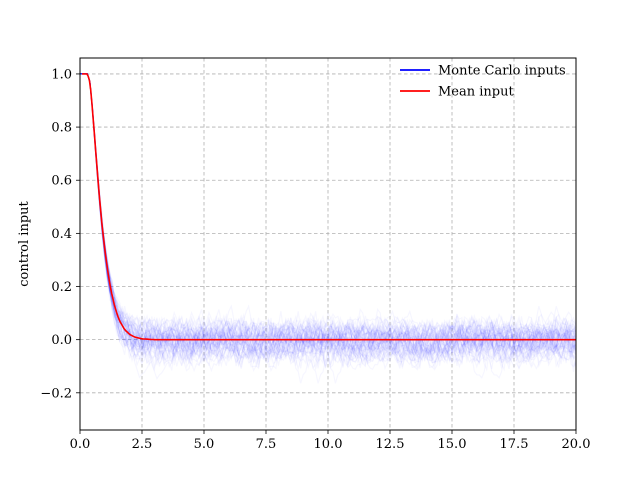 Image resolution: width=640 pixels, height=480 pixels. Describe the element at coordinates (328, 444) in the screenshot. I see `x-tick-label-4: 10.0` at that location.